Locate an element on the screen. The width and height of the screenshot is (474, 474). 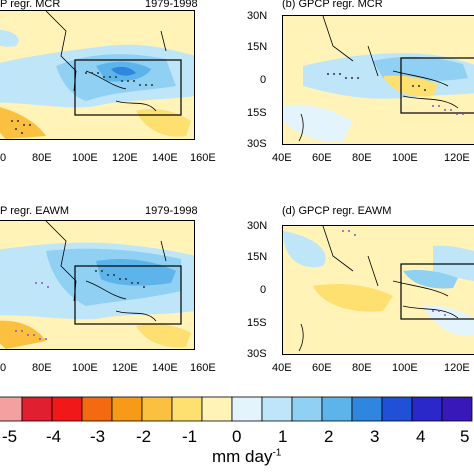
map-panel-b is located at coordinates (378, 80).